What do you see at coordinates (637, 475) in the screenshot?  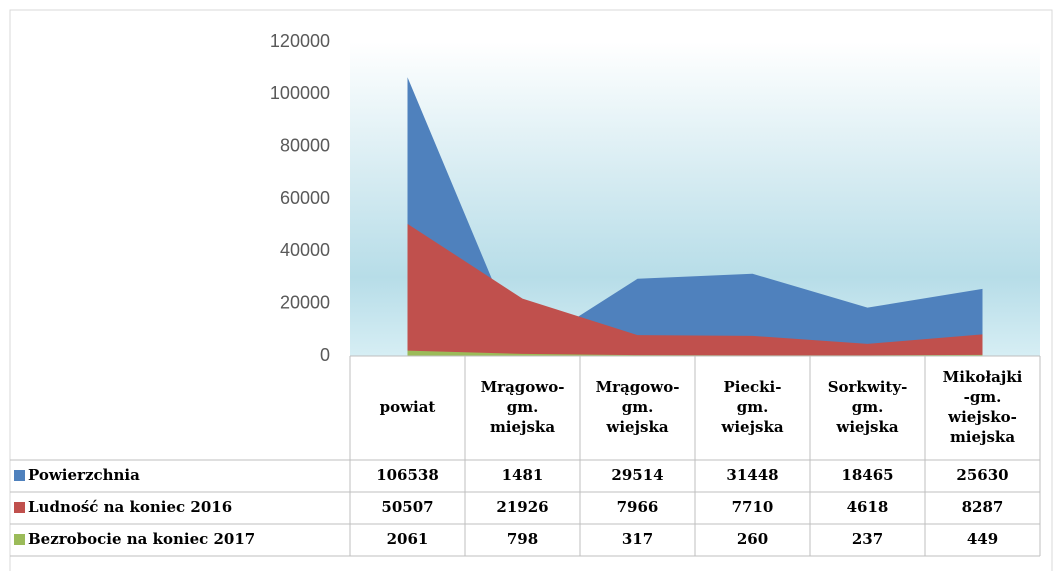 I see `table-value: 29514` at bounding box center [637, 475].